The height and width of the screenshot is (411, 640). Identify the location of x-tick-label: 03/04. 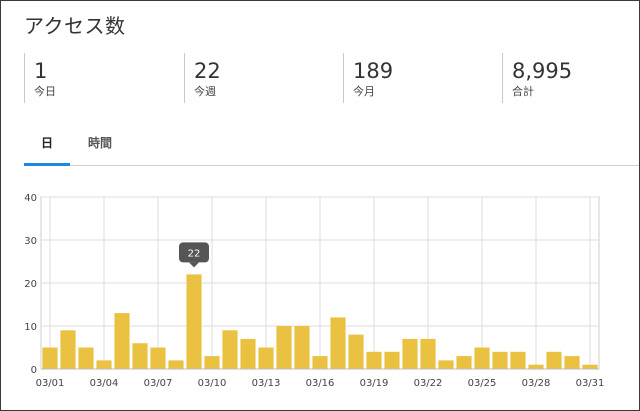
(104, 383).